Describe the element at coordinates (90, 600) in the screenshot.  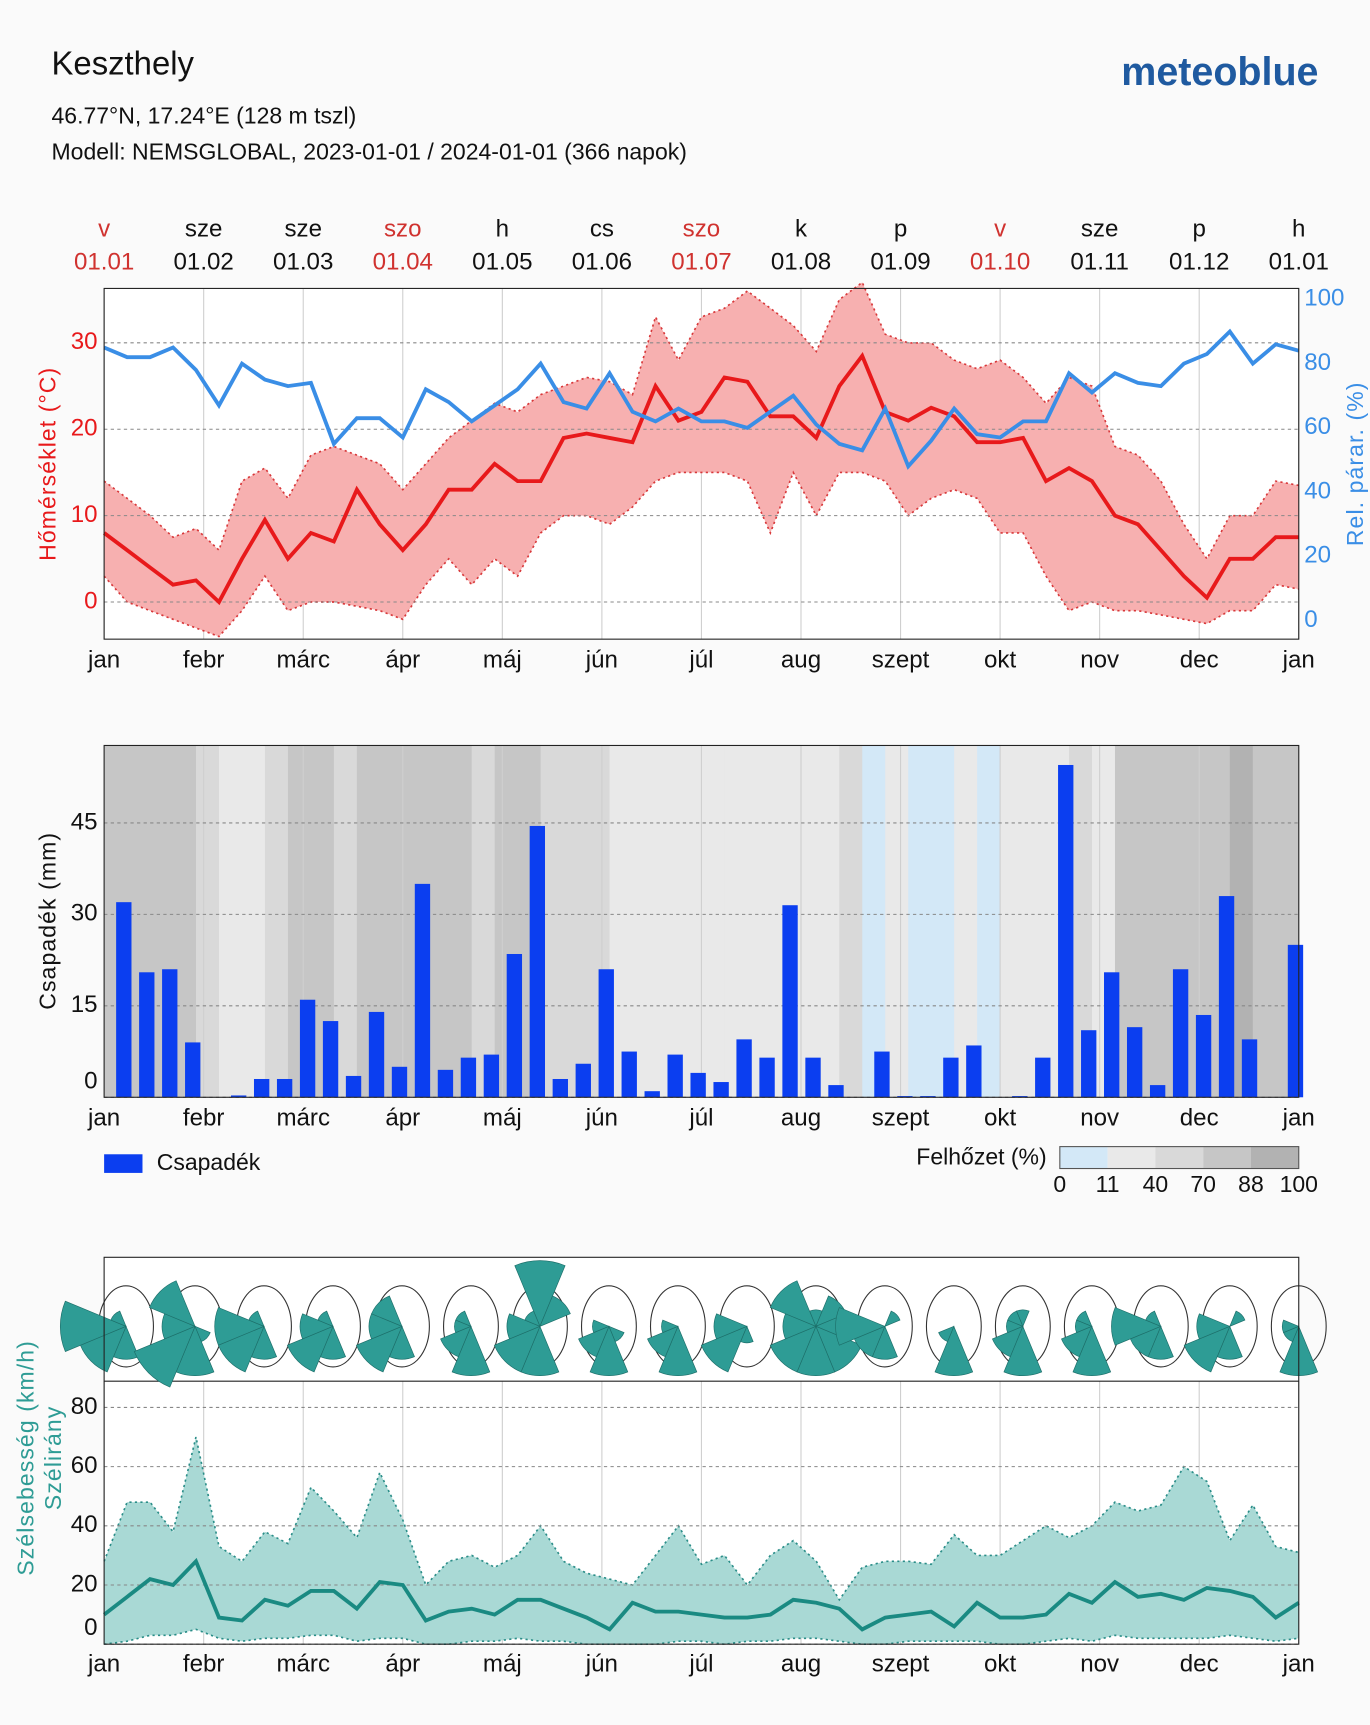
I see `y-tick-label: 0` at that location.